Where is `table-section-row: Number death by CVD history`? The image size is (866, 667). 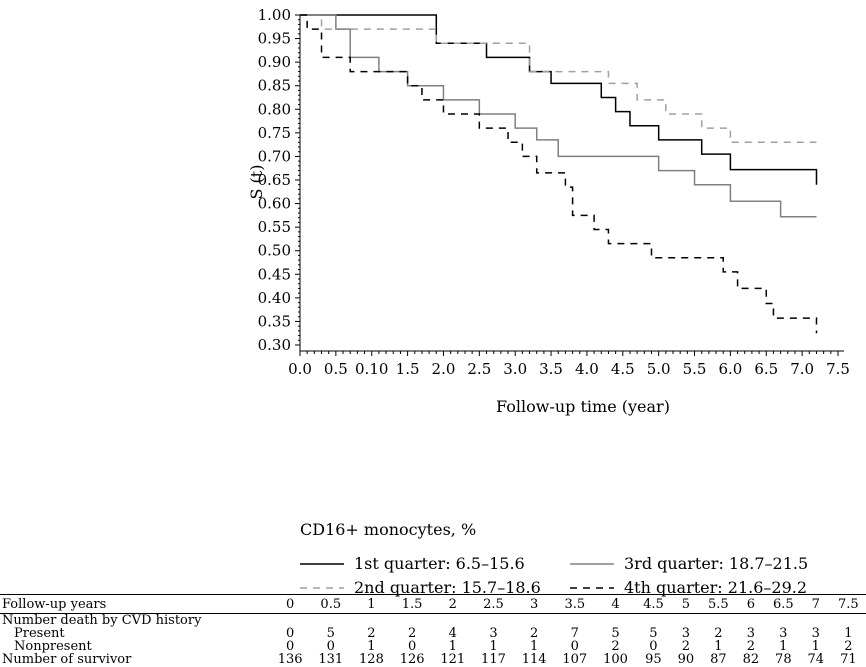 table-section-row: Number death by CVD history is located at coordinates (433, 621).